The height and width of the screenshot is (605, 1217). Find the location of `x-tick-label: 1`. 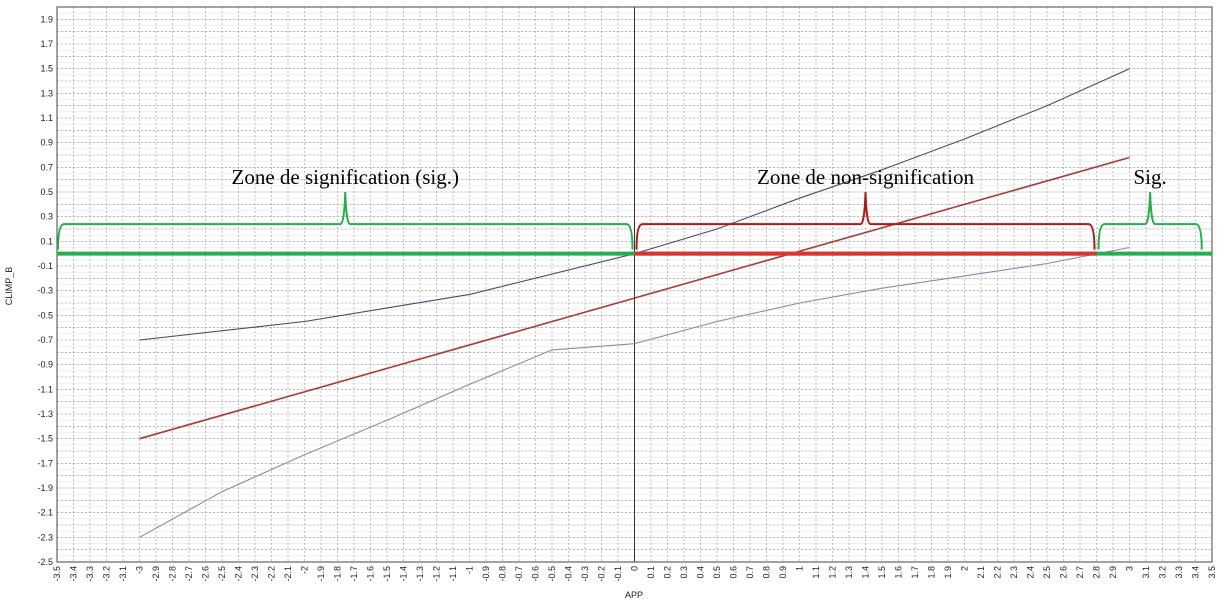

x-tick-label: 1 is located at coordinates (800, 568).